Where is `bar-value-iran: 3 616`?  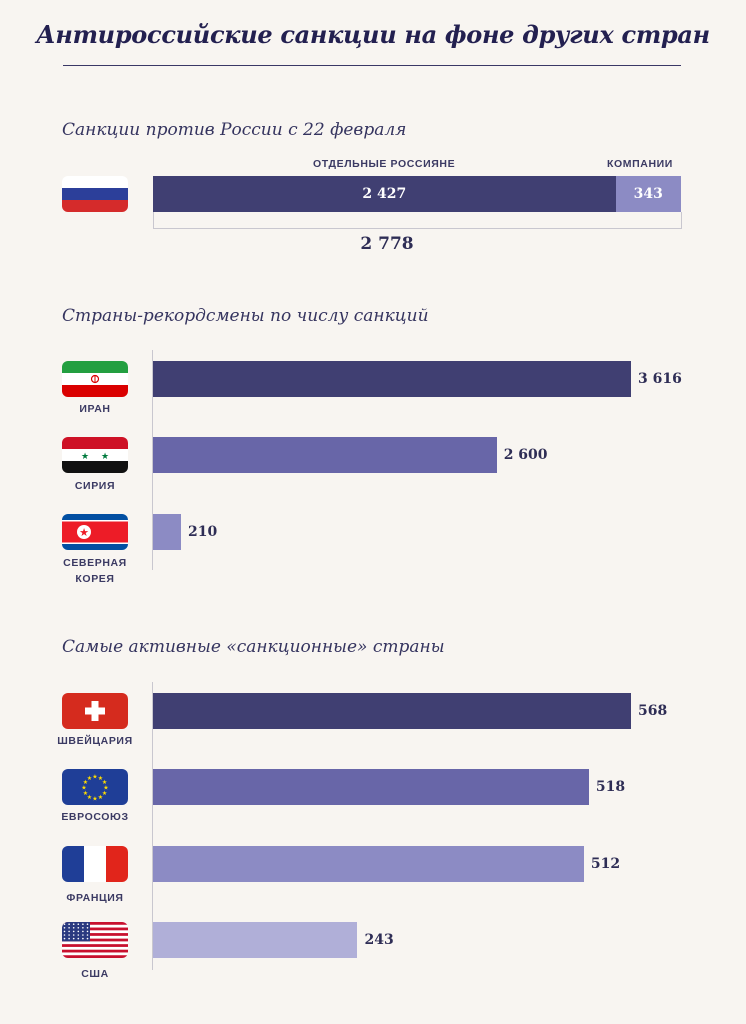 bar-value-iran: 3 616 is located at coordinates (660, 379).